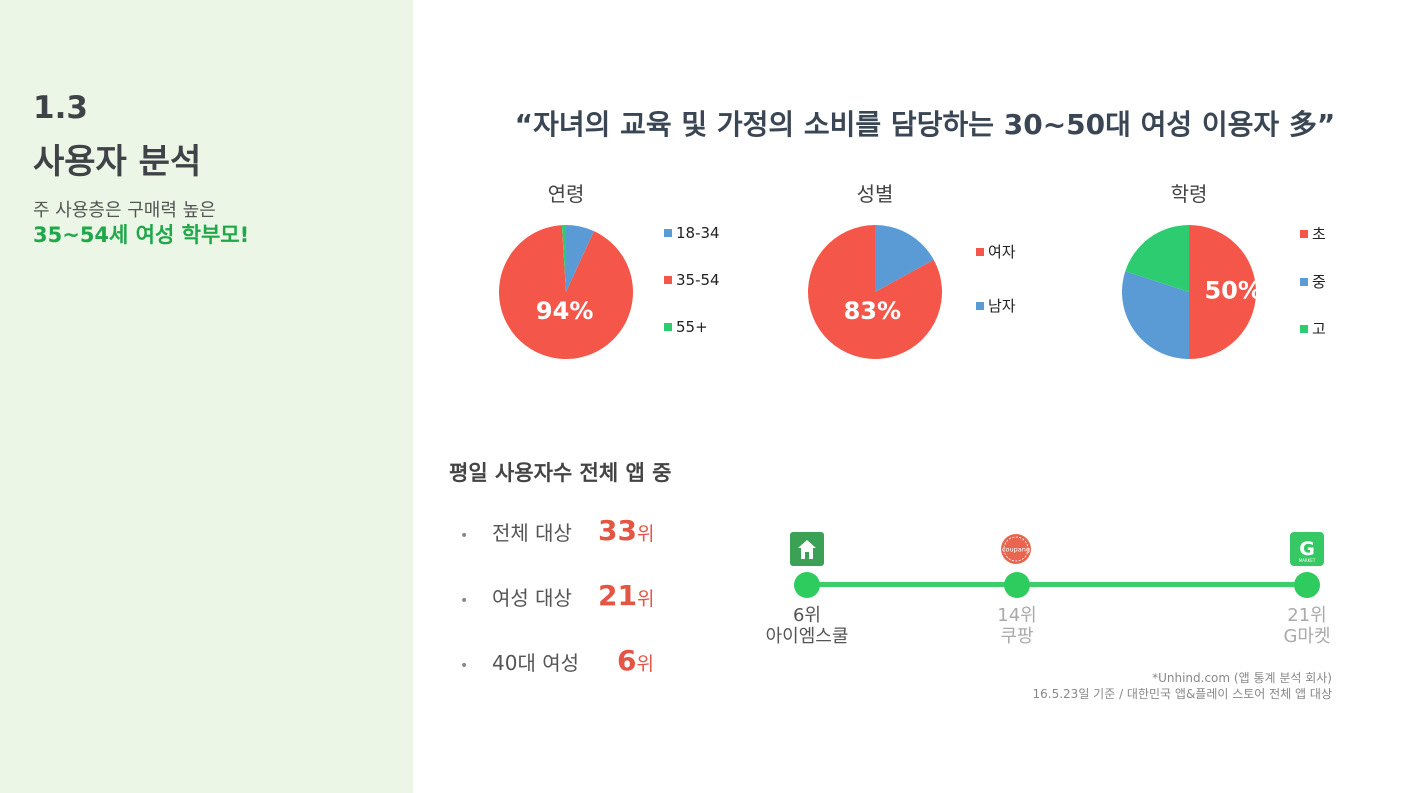  What do you see at coordinates (60, 108) in the screenshot?
I see `section-number: 1.3` at bounding box center [60, 108].